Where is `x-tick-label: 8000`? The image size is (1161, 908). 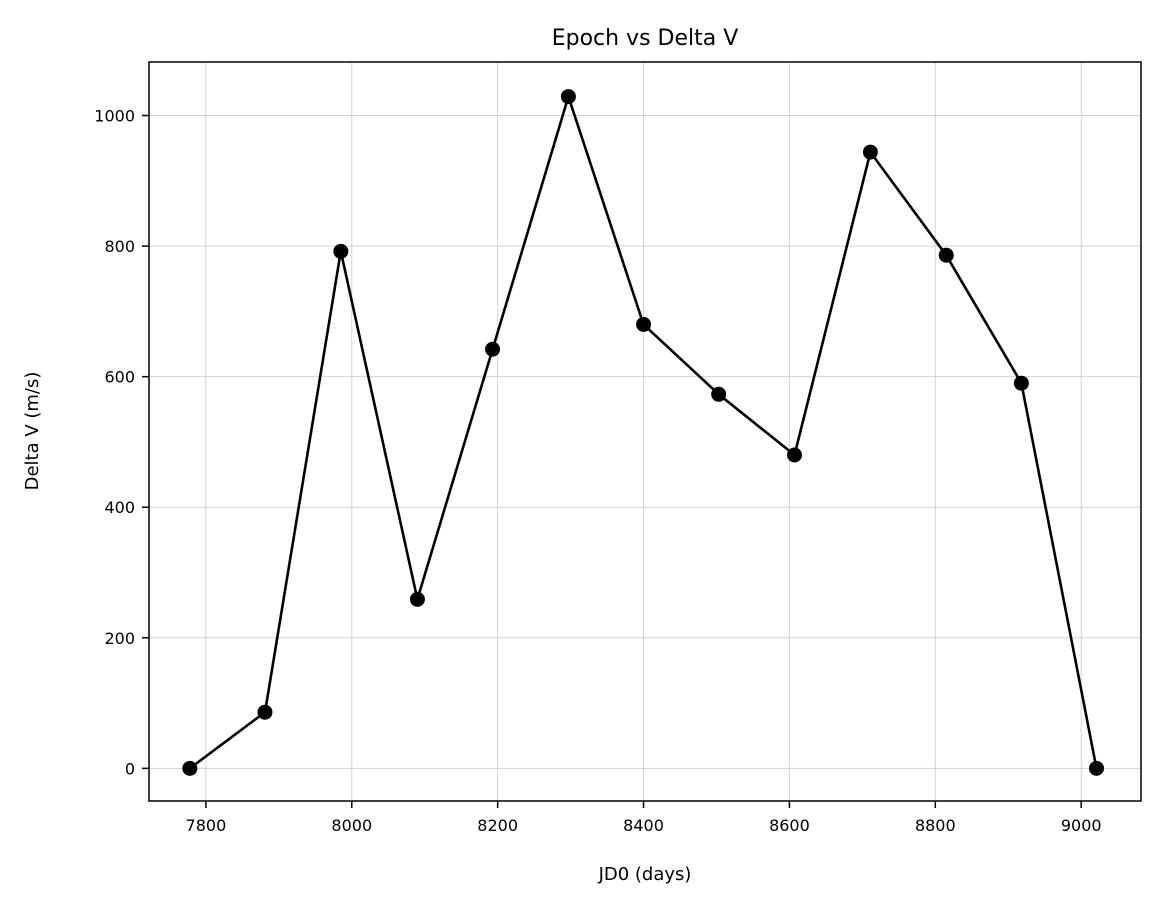 x-tick-label: 8000 is located at coordinates (351, 825).